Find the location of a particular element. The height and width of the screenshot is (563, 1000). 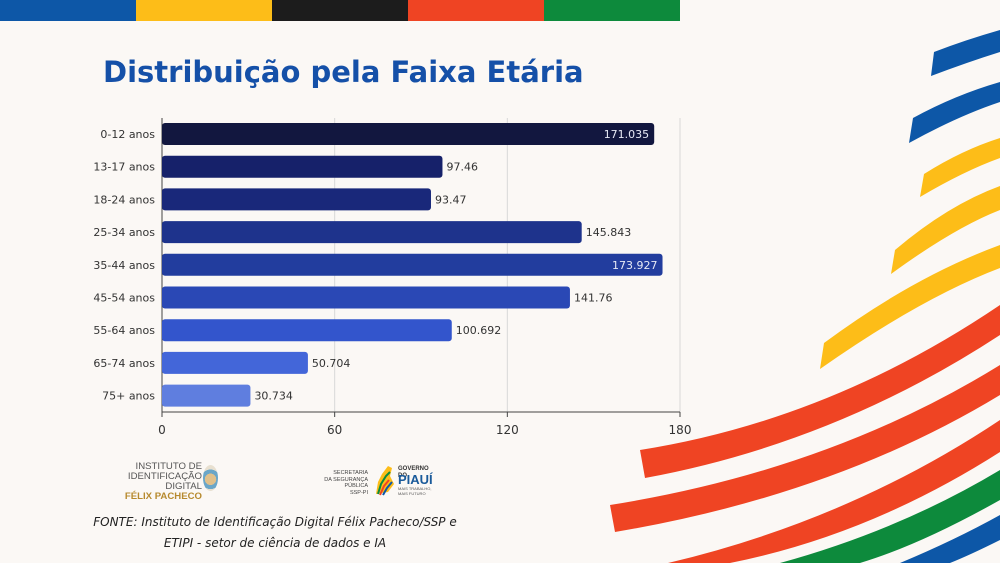

topbar-yellow is located at coordinates (204, 10).